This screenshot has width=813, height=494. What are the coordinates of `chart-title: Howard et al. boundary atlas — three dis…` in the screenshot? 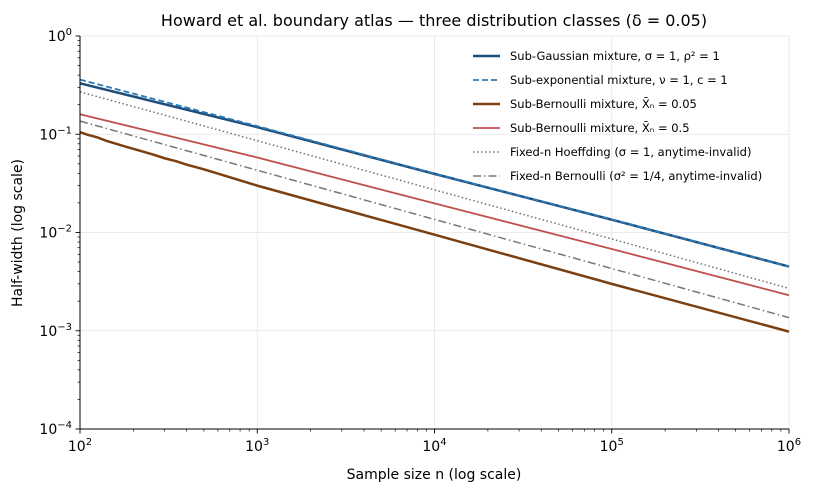 It's located at (434, 20).